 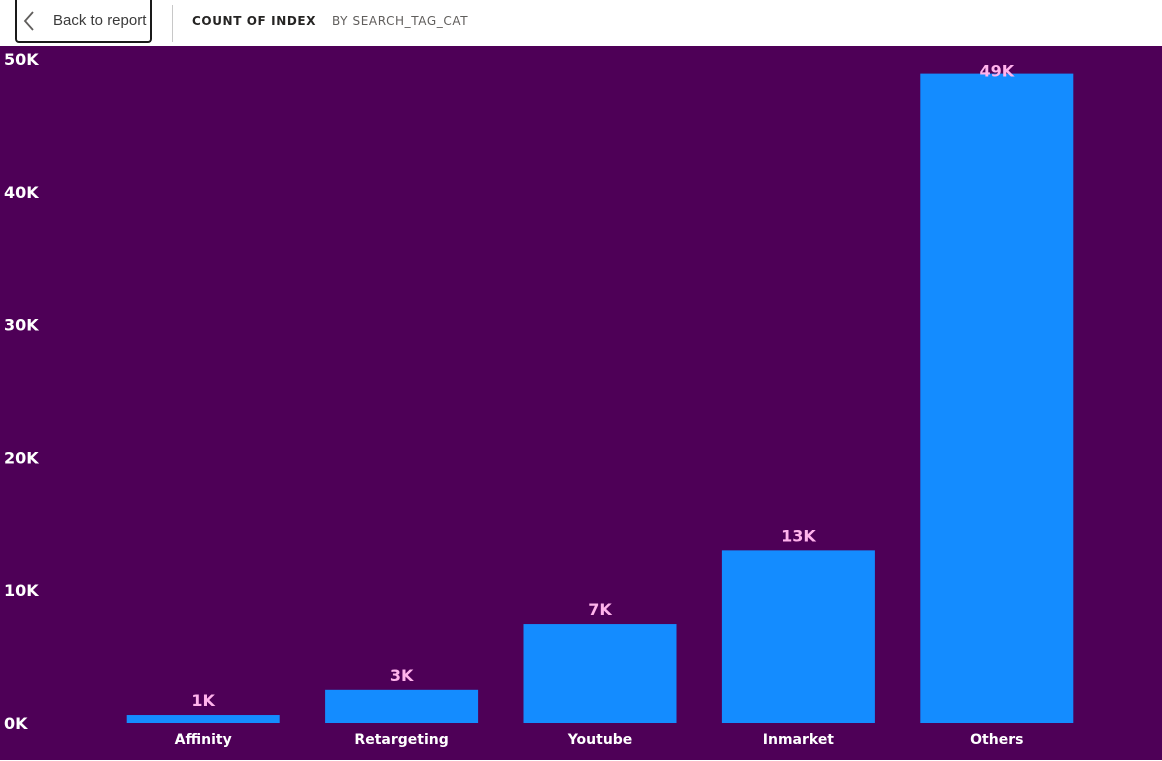 What do you see at coordinates (16, 723) in the screenshot?
I see `y-tick-label: 0K` at bounding box center [16, 723].